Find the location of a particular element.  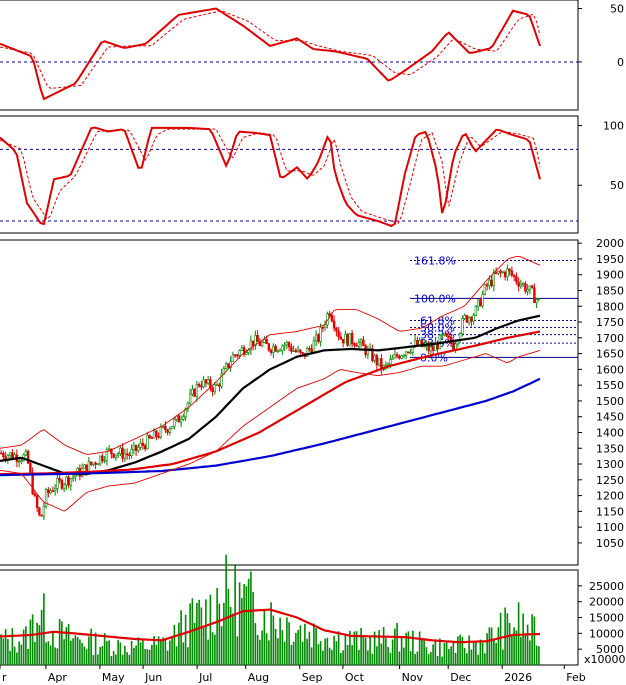

series-line-main is located at coordinates (270, 177).